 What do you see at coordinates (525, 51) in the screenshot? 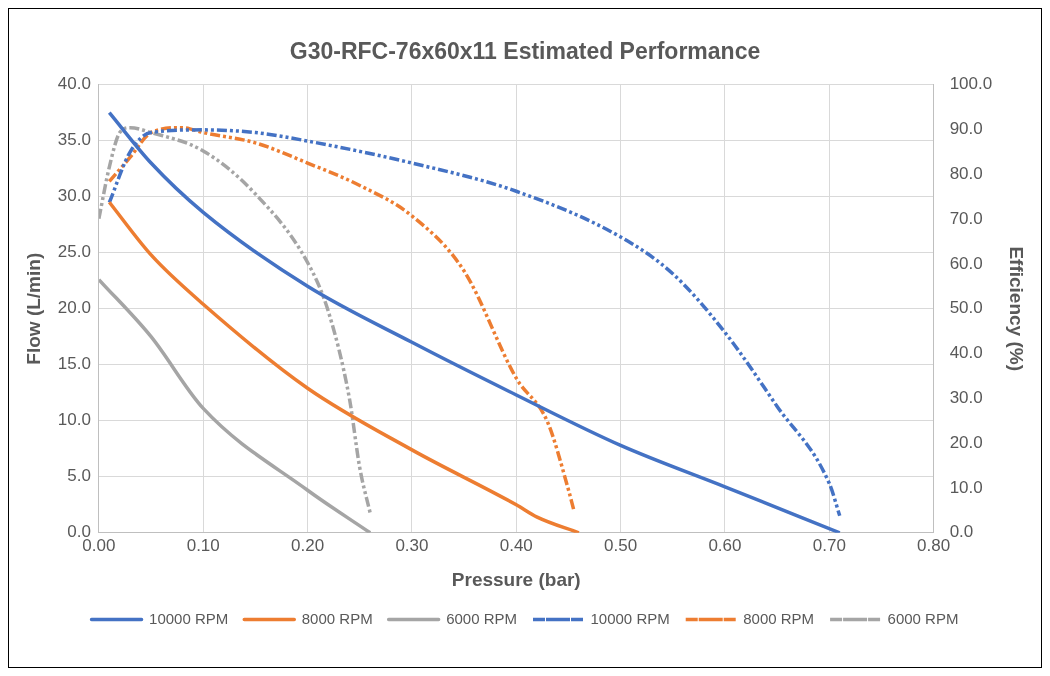
I see `chart-title: G30-RFC-76x60x11 Estimated Performance` at bounding box center [525, 51].